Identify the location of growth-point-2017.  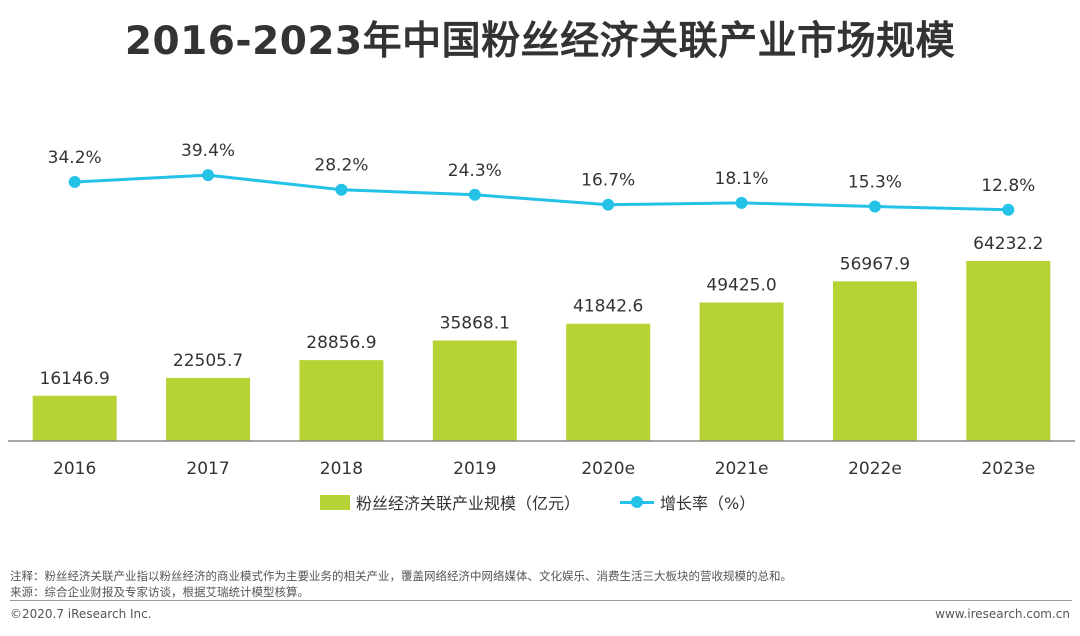
(208, 175).